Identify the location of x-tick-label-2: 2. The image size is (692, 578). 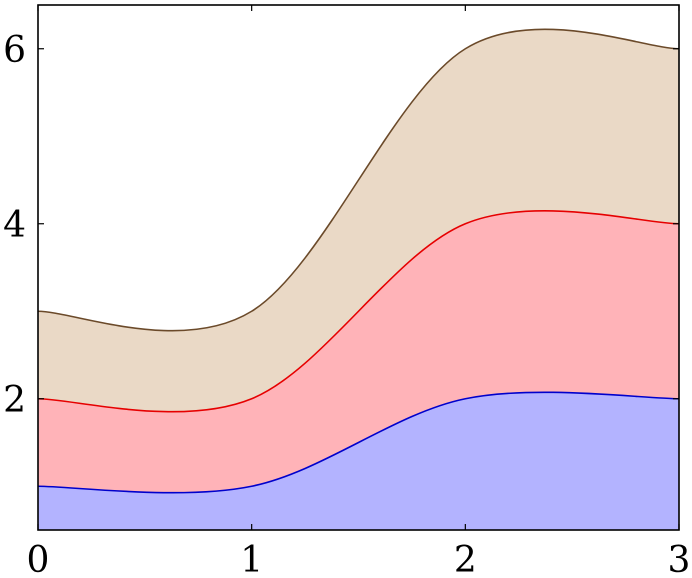
(465, 559).